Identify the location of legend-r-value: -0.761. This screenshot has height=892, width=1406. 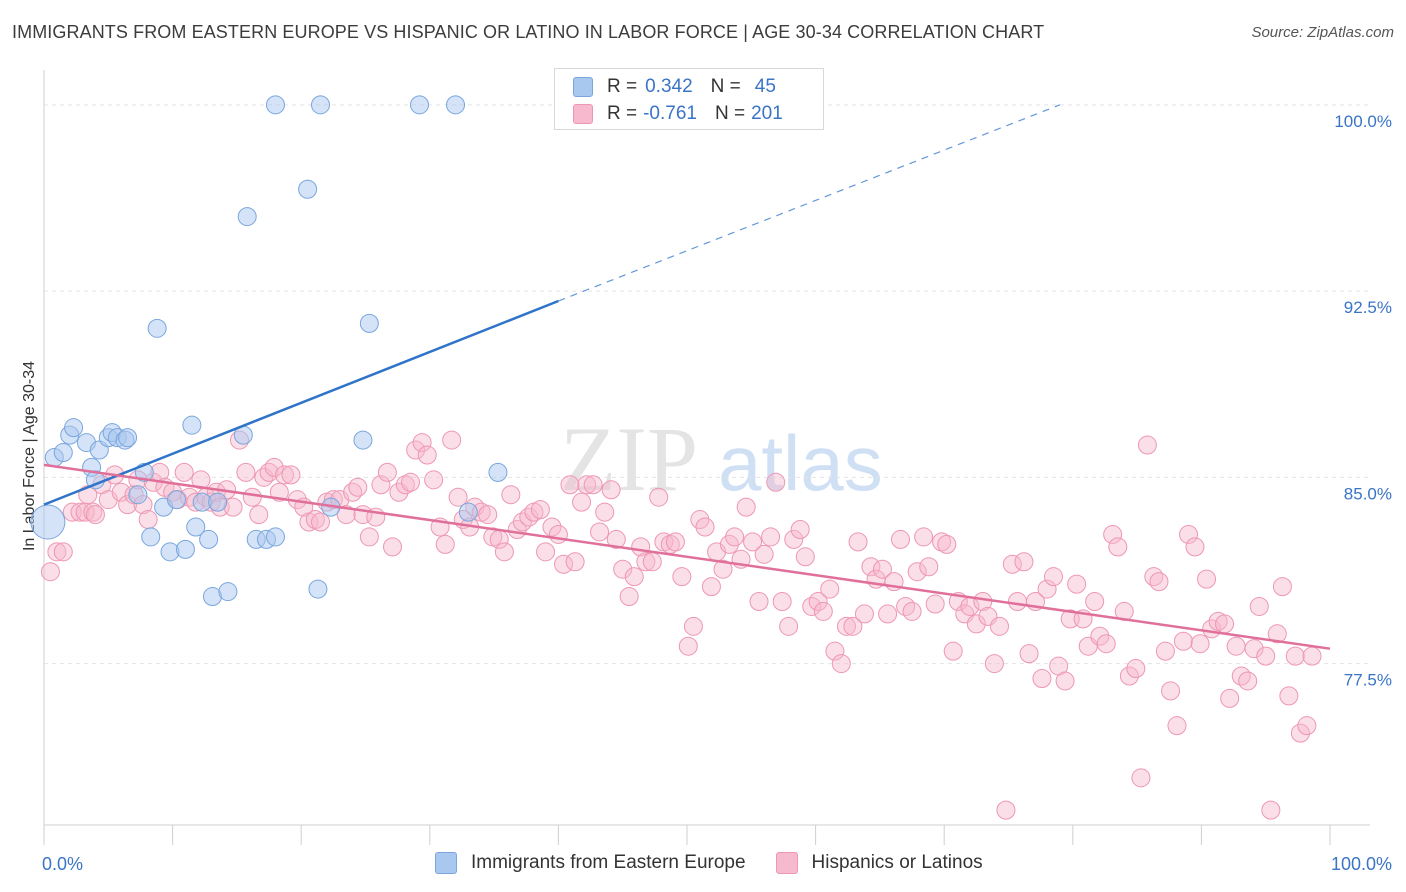
(670, 113).